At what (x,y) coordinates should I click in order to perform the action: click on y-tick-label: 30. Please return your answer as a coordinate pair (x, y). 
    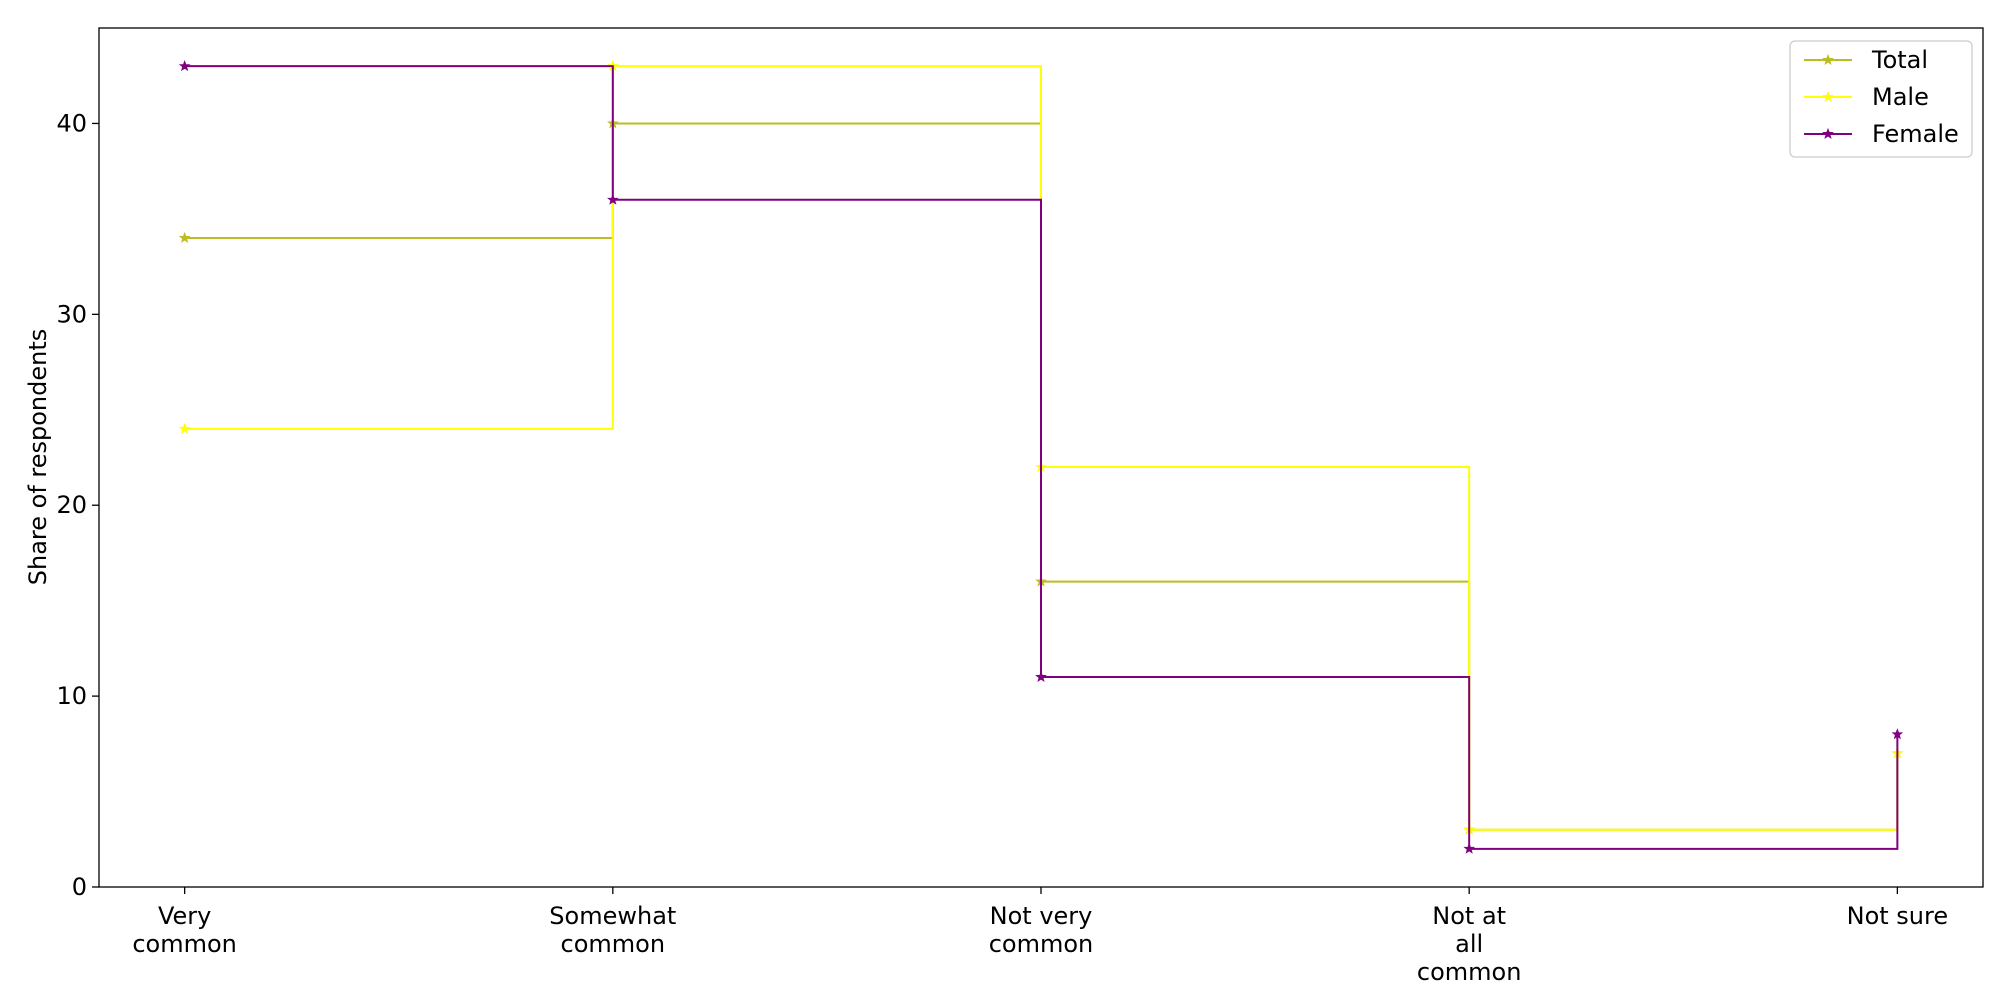
    Looking at the image, I should click on (71, 314).